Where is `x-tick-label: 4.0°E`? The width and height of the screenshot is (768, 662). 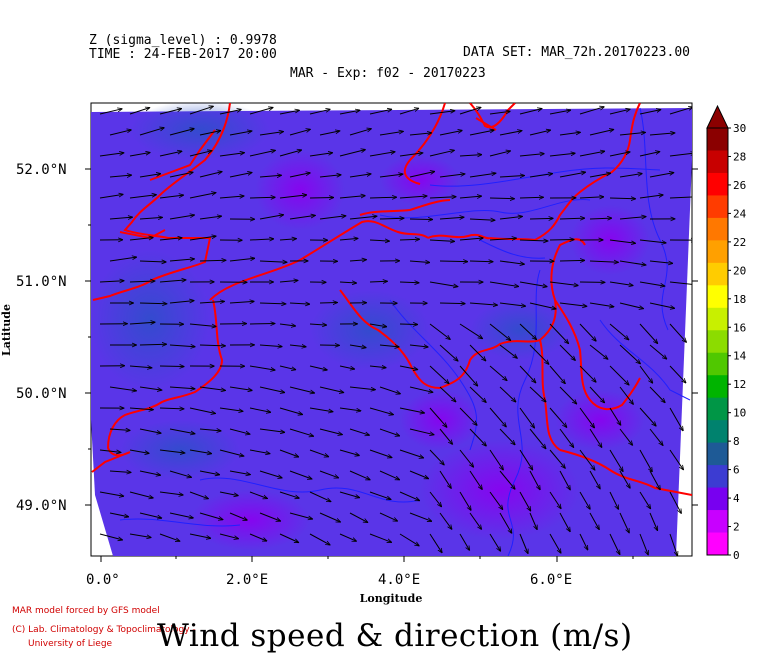 x-tick-label: 4.0°E is located at coordinates (399, 580).